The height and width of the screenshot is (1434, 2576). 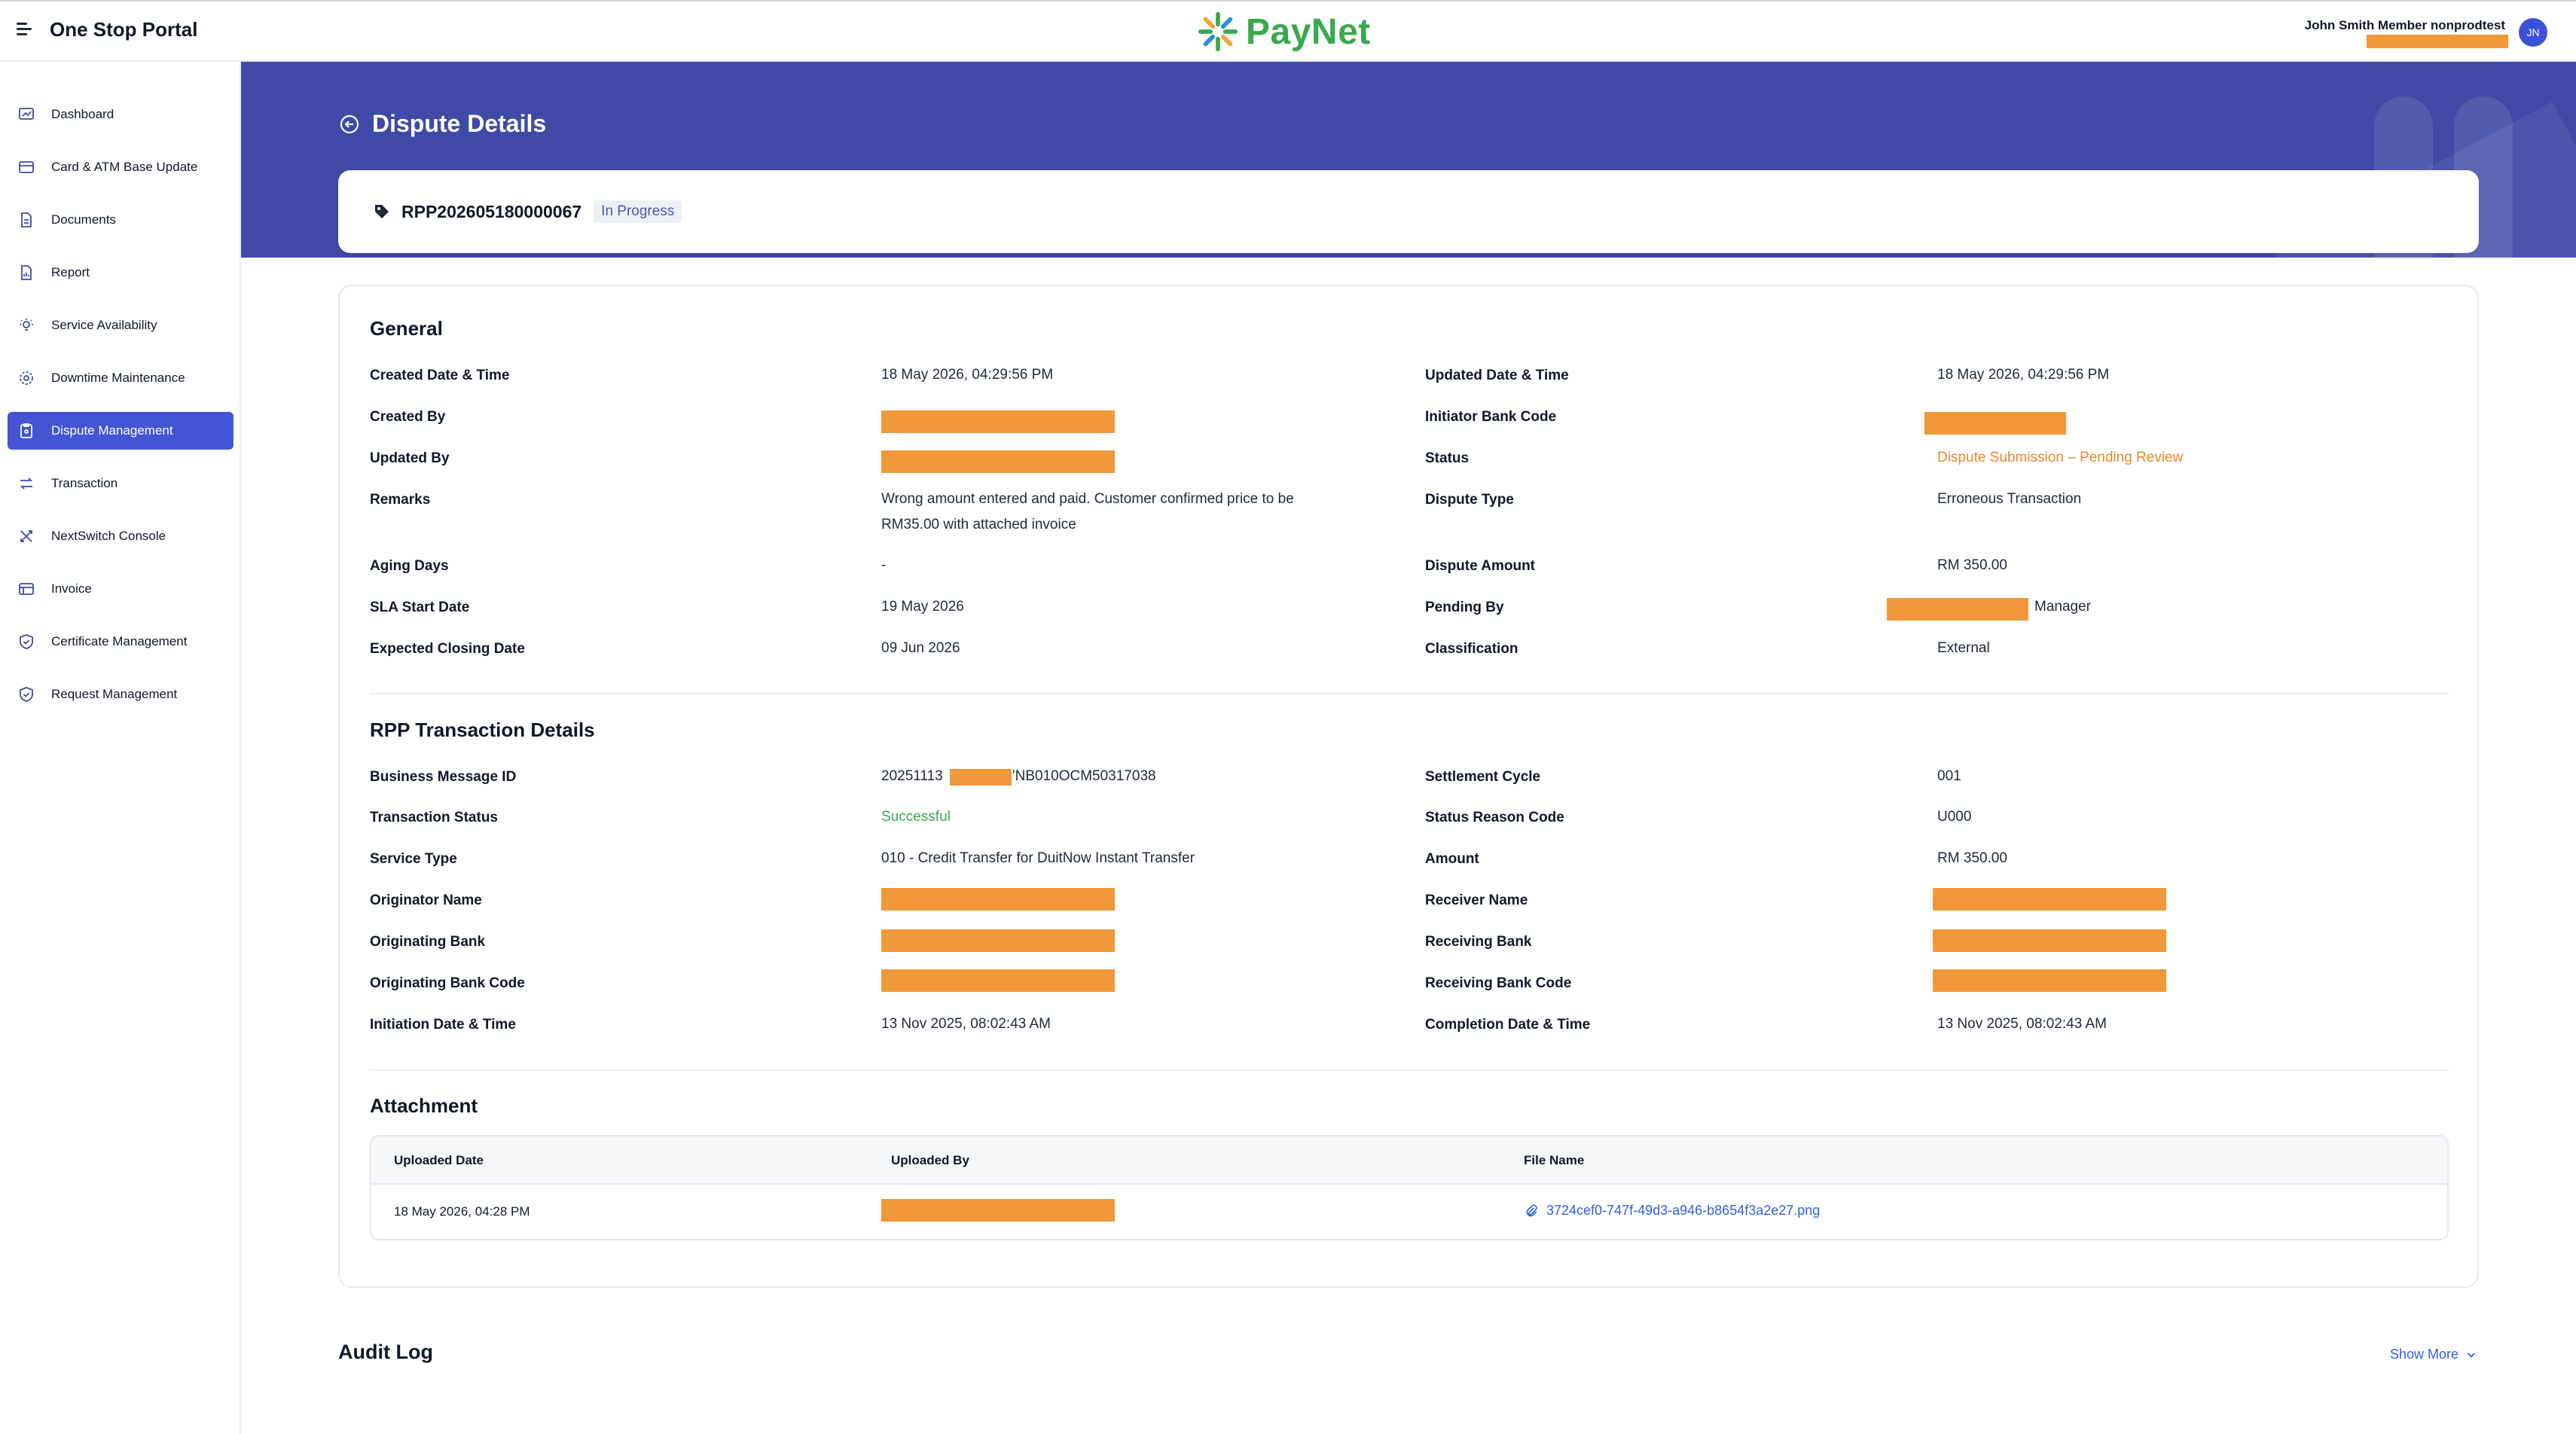 What do you see at coordinates (981, 777) in the screenshot?
I see `redacted-business-msg-id` at bounding box center [981, 777].